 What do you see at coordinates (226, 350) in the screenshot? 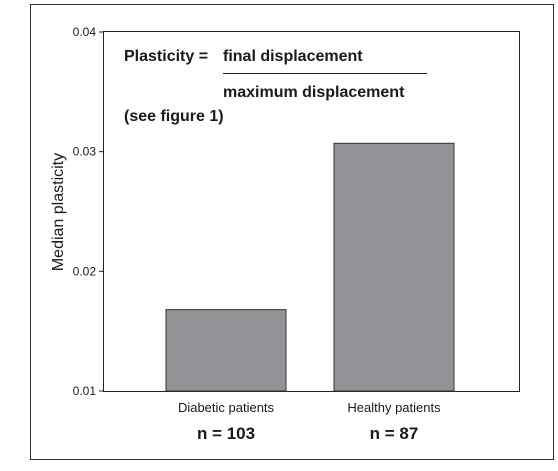
I see `bar-diabetic-patients` at bounding box center [226, 350].